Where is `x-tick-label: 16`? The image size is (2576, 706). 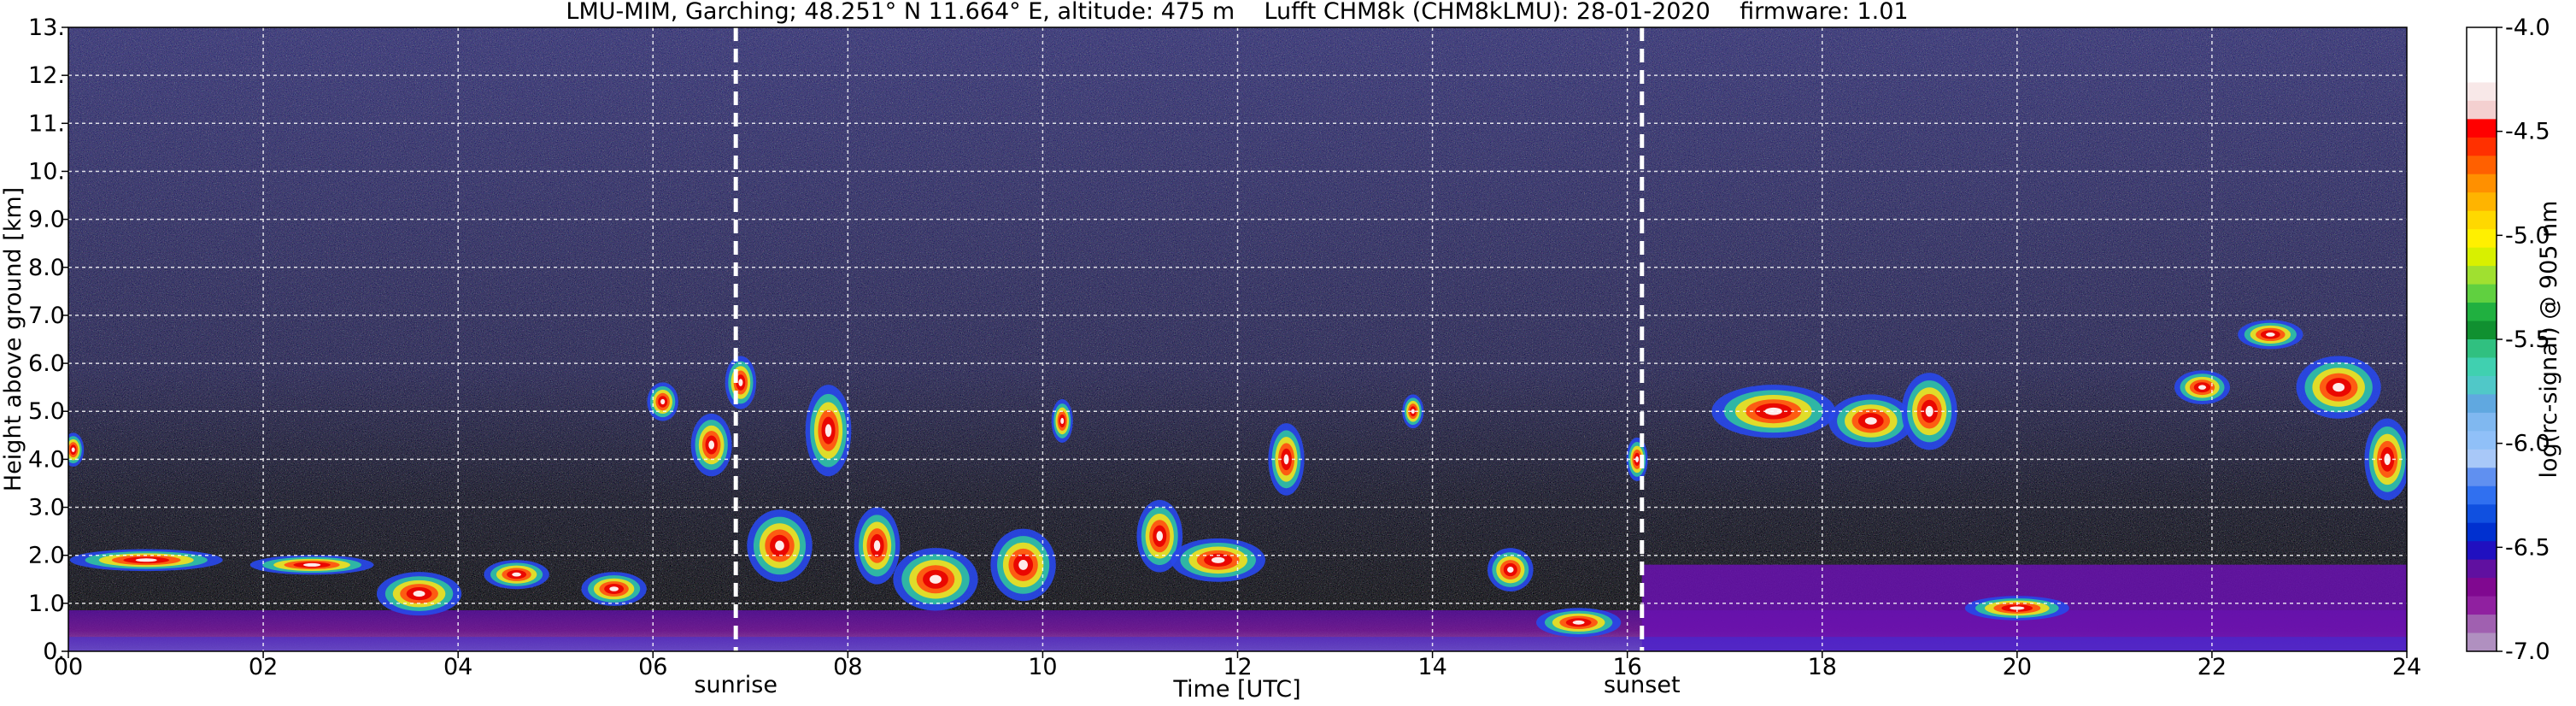 x-tick-label: 16 is located at coordinates (1626, 667).